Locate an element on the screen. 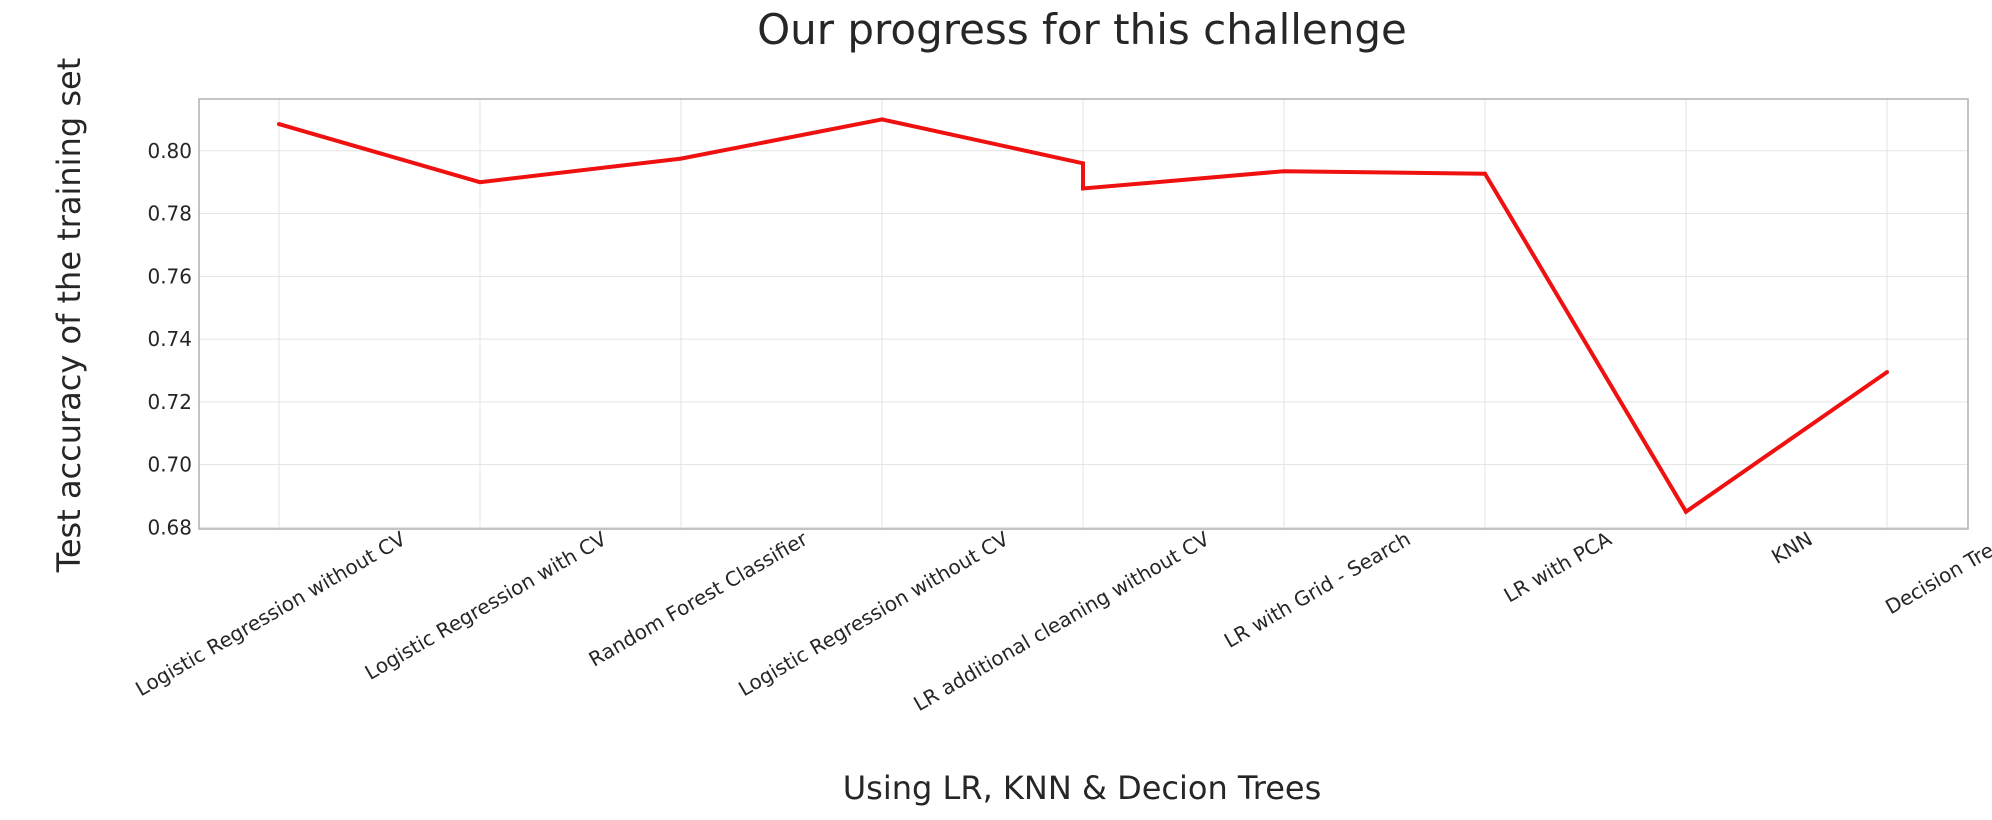  y-tick-label: 0.78 is located at coordinates (169, 214).